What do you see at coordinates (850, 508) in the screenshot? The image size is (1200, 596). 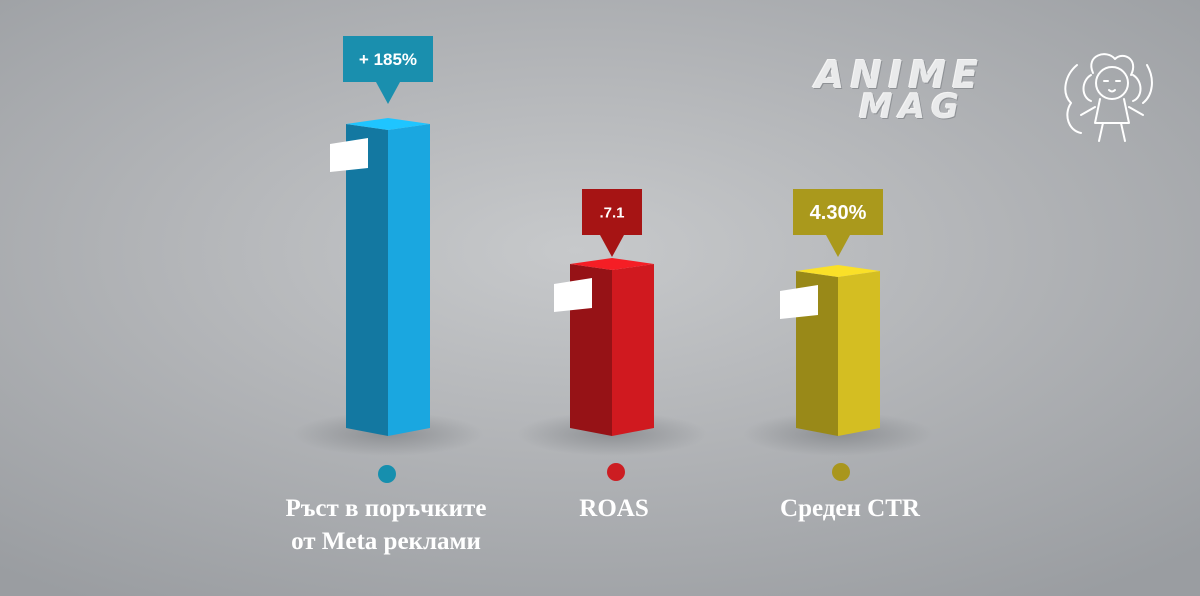 I see `category-label-2: Среден CTR` at bounding box center [850, 508].